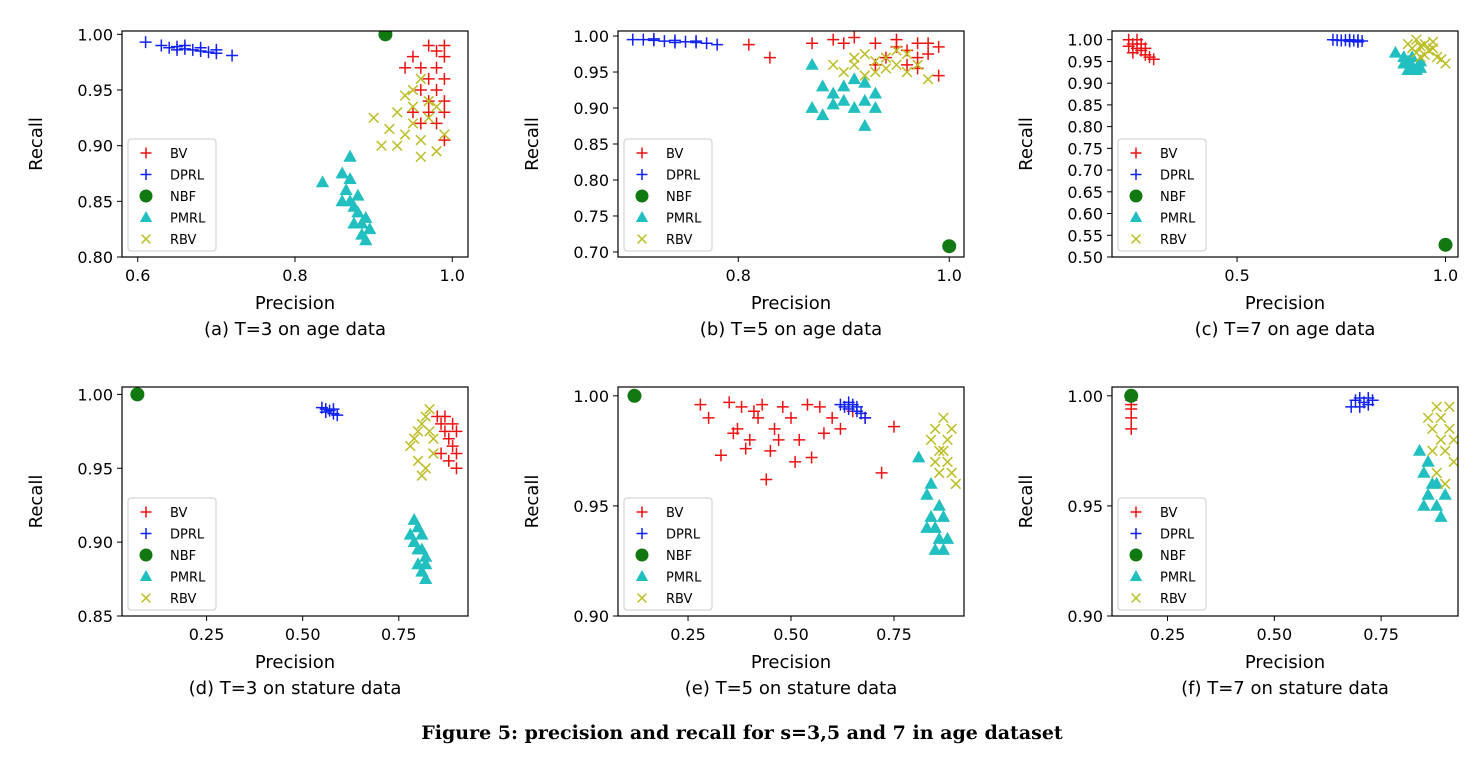  I want to click on legend-label-dprl: DPRL, so click(187, 535).